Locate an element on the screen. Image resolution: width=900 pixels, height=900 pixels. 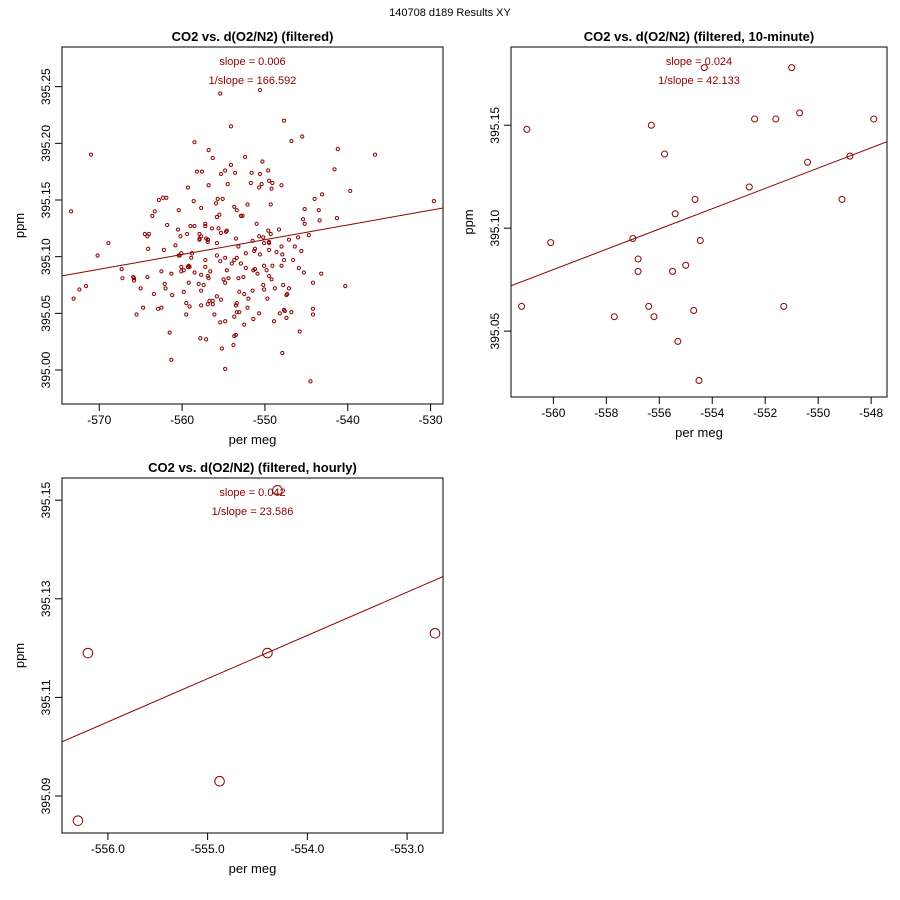
data-layer is located at coordinates (699, 224).